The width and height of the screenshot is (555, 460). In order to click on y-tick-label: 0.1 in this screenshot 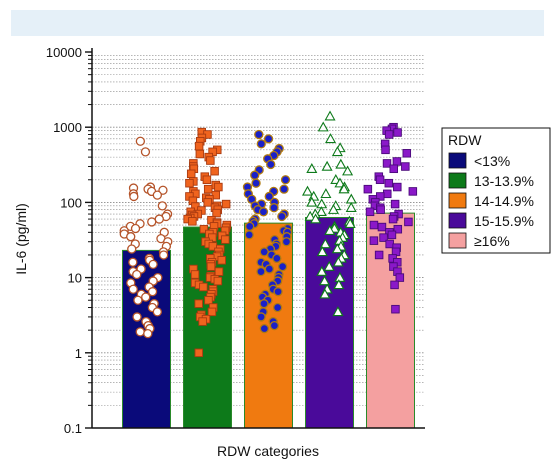, I will do `click(73, 428)`.